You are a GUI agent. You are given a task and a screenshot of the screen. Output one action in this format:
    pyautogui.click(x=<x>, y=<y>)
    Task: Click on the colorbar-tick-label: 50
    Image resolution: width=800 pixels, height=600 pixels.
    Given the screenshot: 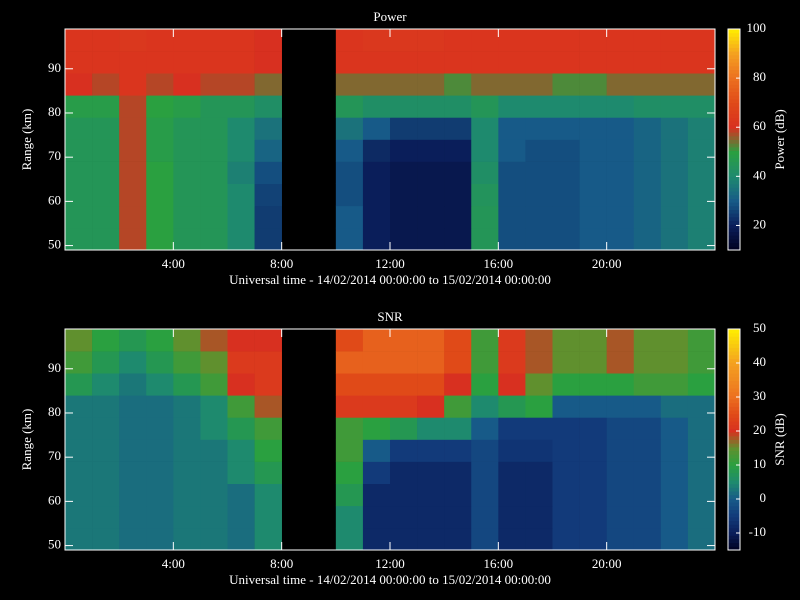 What is the action you would take?
    pyautogui.click(x=759, y=327)
    